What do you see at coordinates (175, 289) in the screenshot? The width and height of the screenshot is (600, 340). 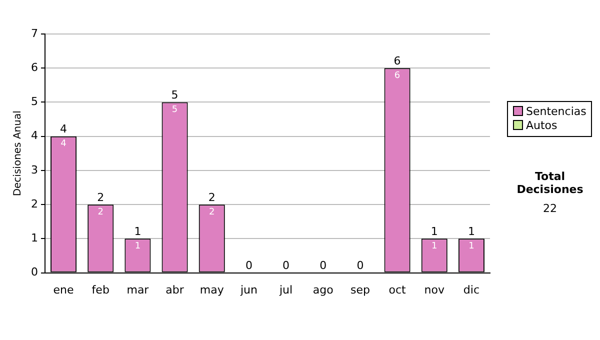 I see `x-tick-label: abr` at bounding box center [175, 289].